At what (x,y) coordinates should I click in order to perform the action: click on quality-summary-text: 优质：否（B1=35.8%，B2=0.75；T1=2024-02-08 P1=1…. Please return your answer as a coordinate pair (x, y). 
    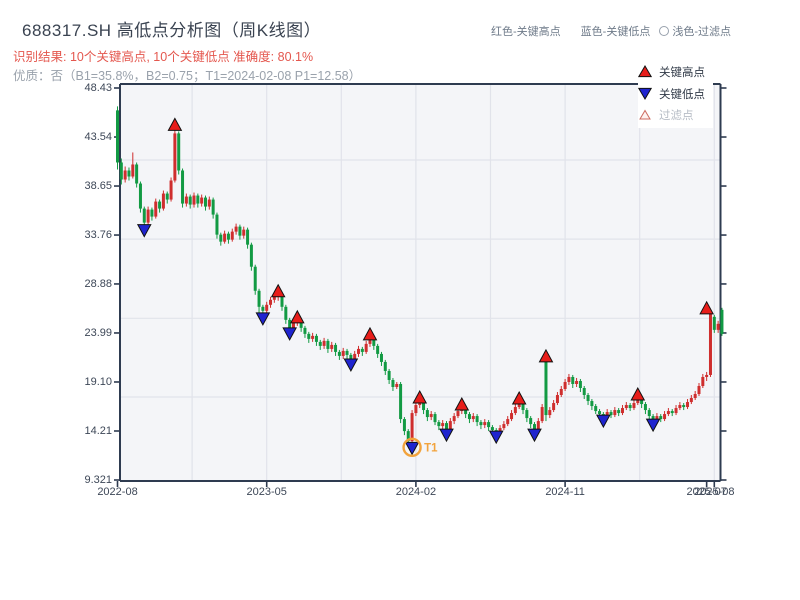
    Looking at the image, I should click on (187, 76).